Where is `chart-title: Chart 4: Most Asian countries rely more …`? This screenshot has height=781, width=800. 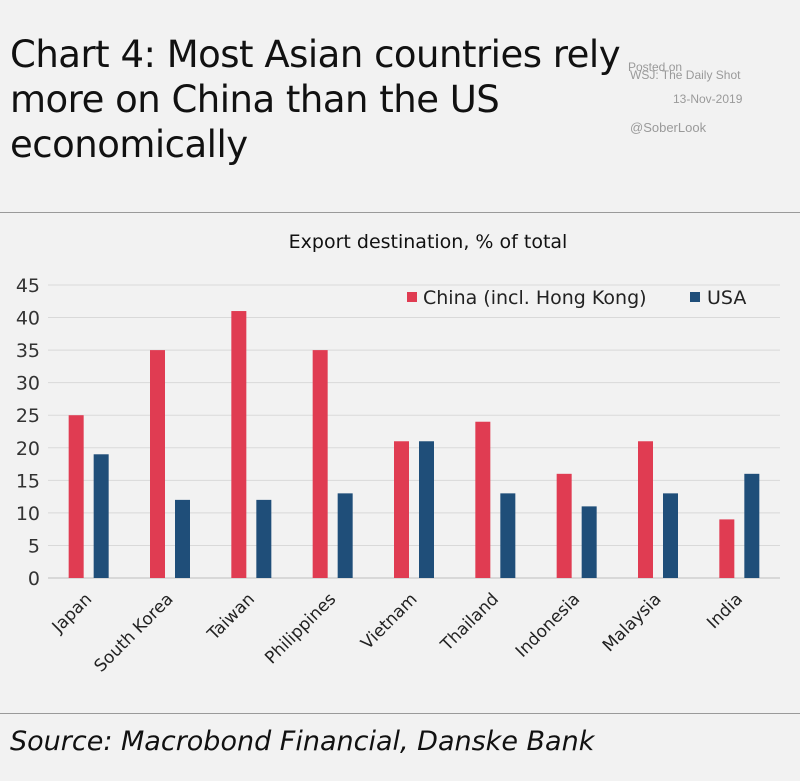 chart-title: Chart 4: Most Asian countries rely more … is located at coordinates (315, 99).